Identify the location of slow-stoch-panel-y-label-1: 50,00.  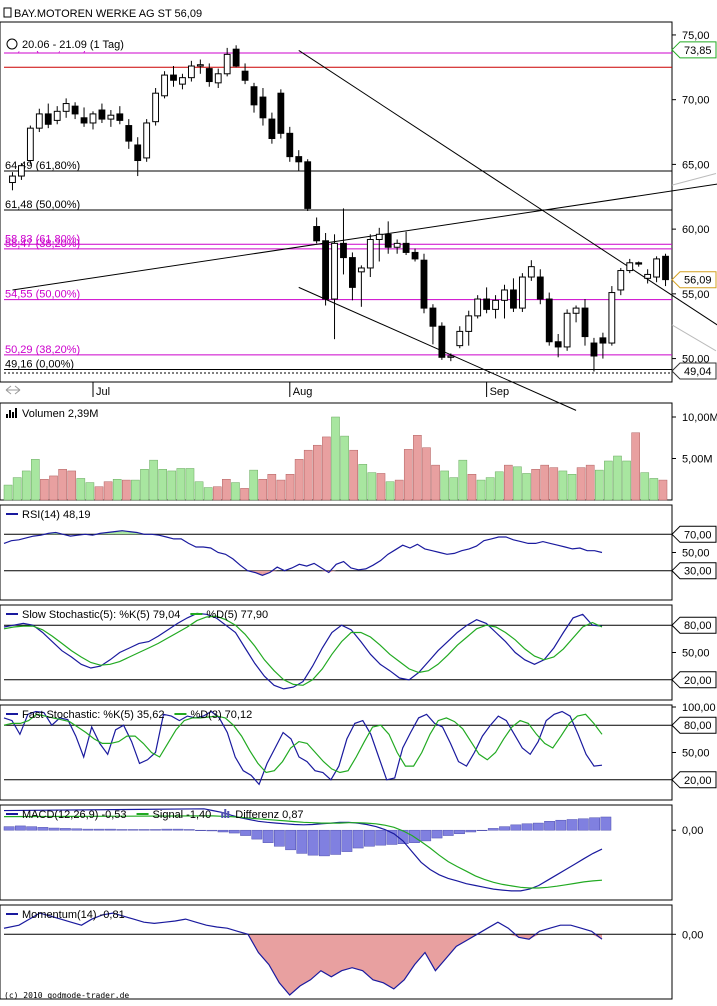
(696, 654).